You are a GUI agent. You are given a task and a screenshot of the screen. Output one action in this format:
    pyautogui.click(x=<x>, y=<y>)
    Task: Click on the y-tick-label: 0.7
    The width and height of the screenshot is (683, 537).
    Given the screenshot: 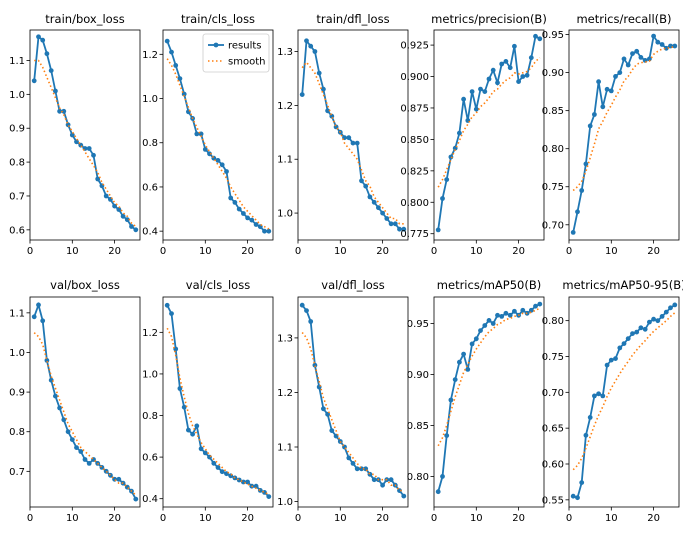 What is the action you would take?
    pyautogui.click(x=17, y=196)
    